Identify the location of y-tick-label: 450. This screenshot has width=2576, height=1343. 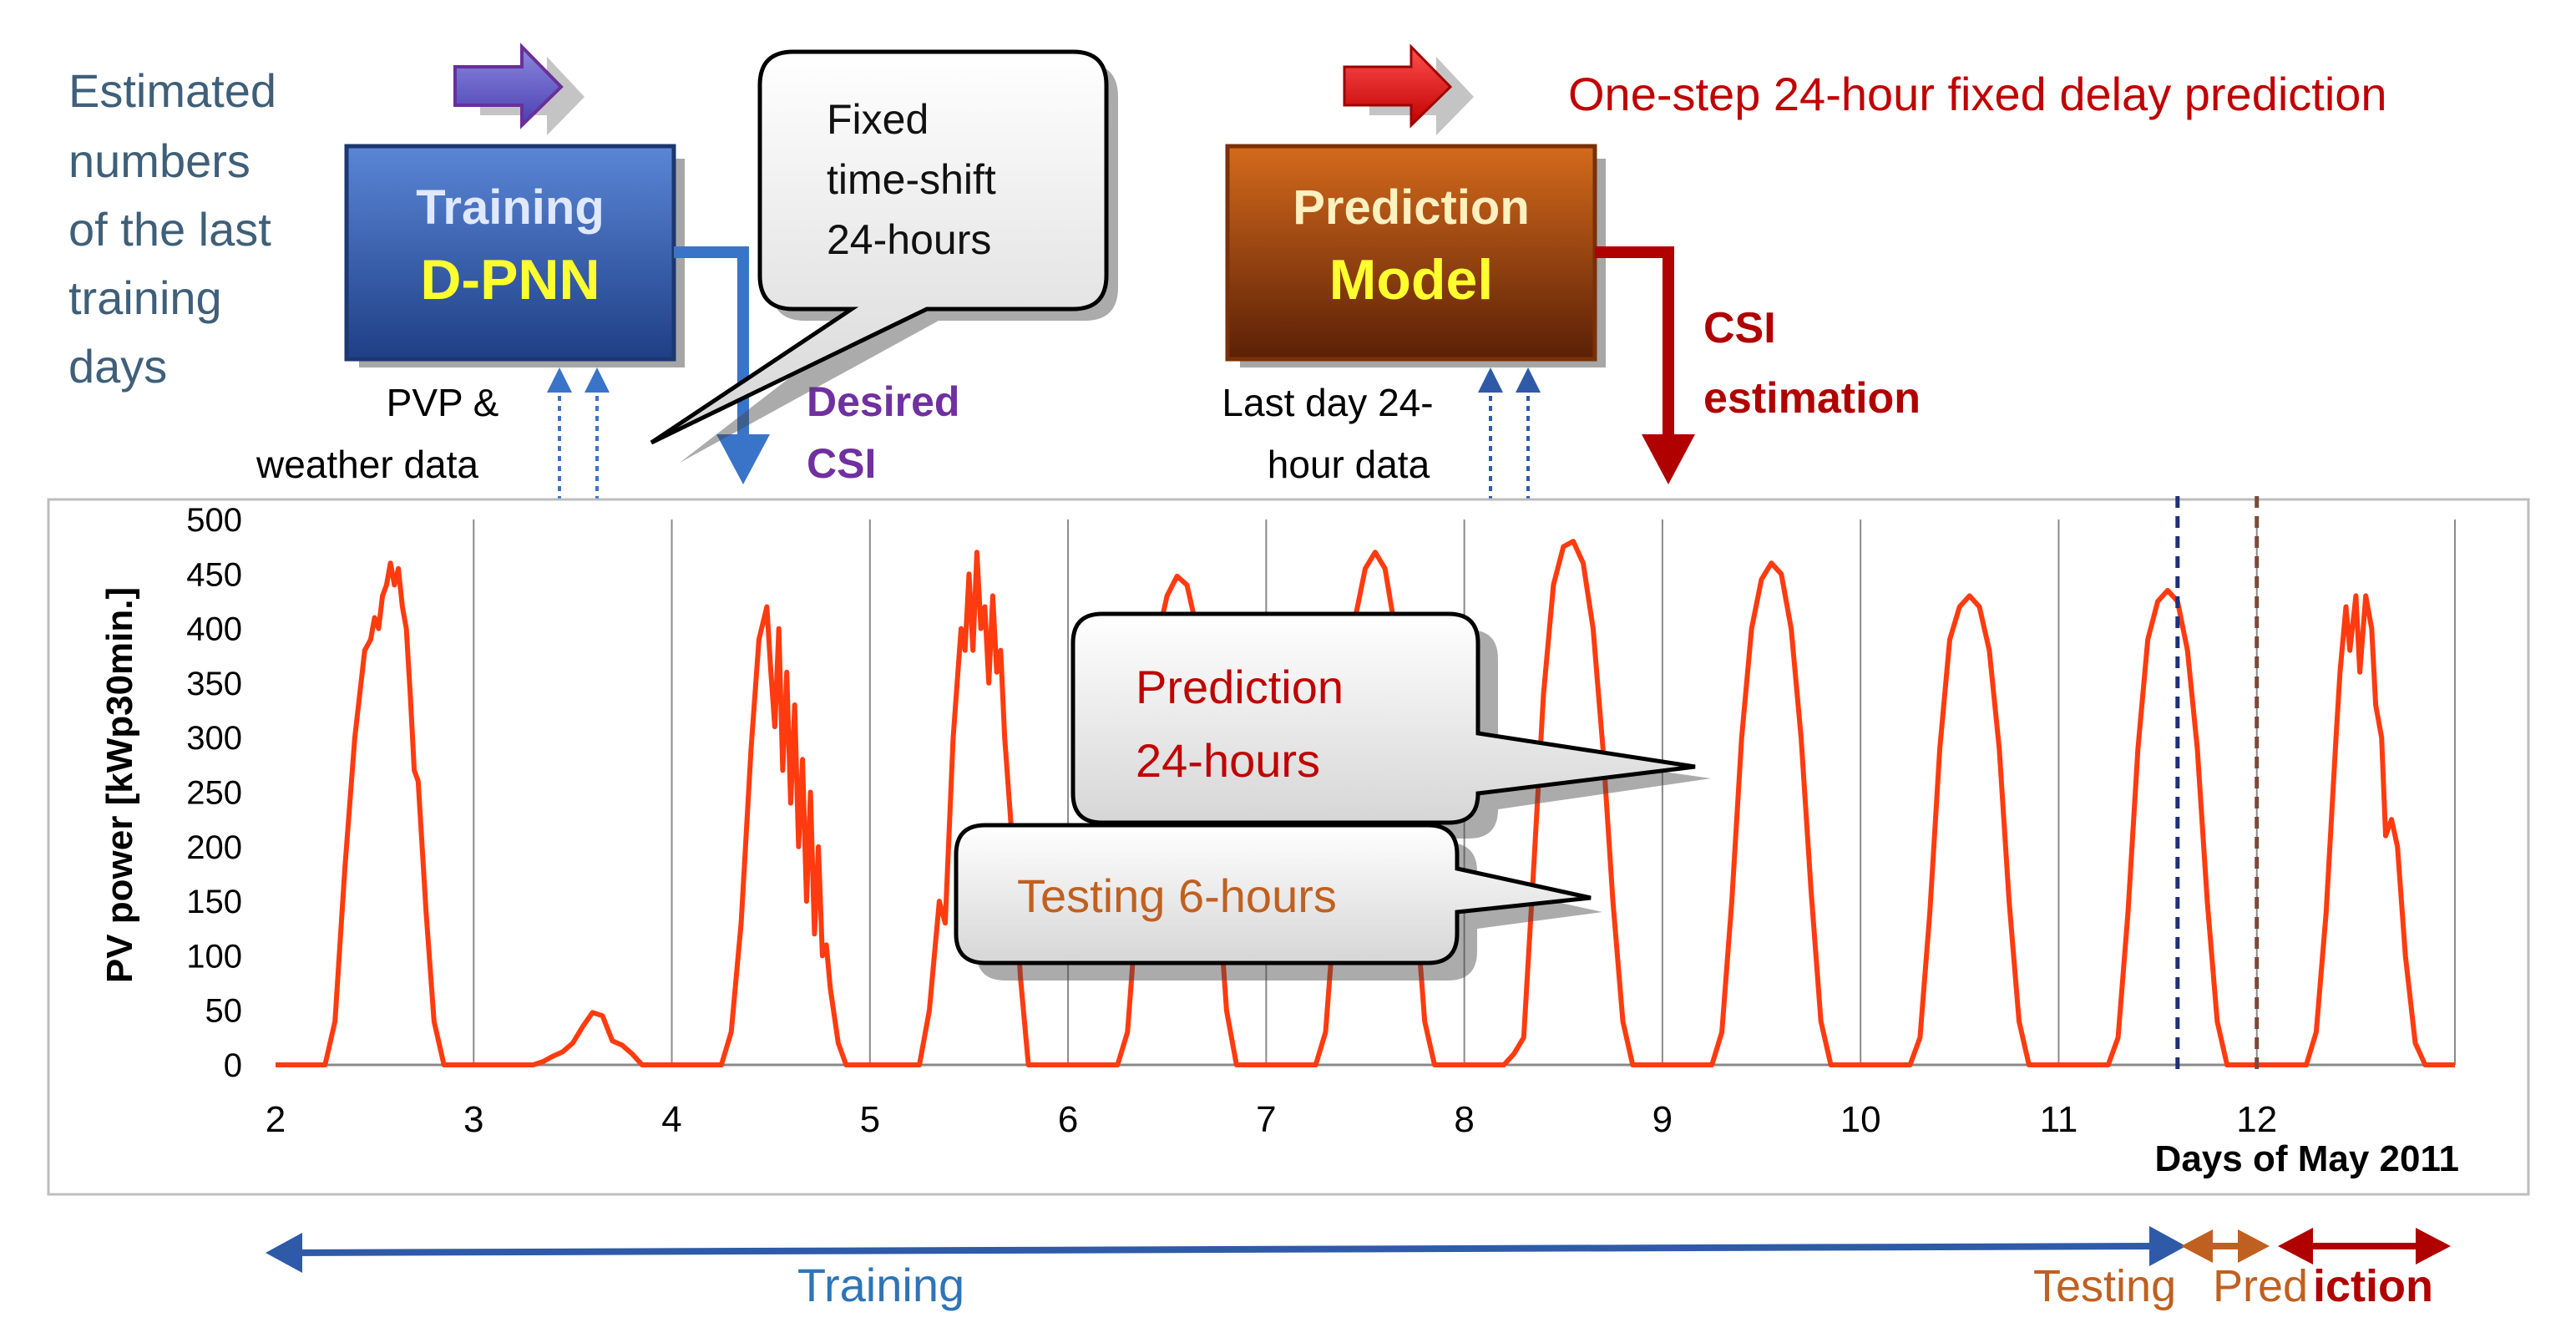
(214, 574).